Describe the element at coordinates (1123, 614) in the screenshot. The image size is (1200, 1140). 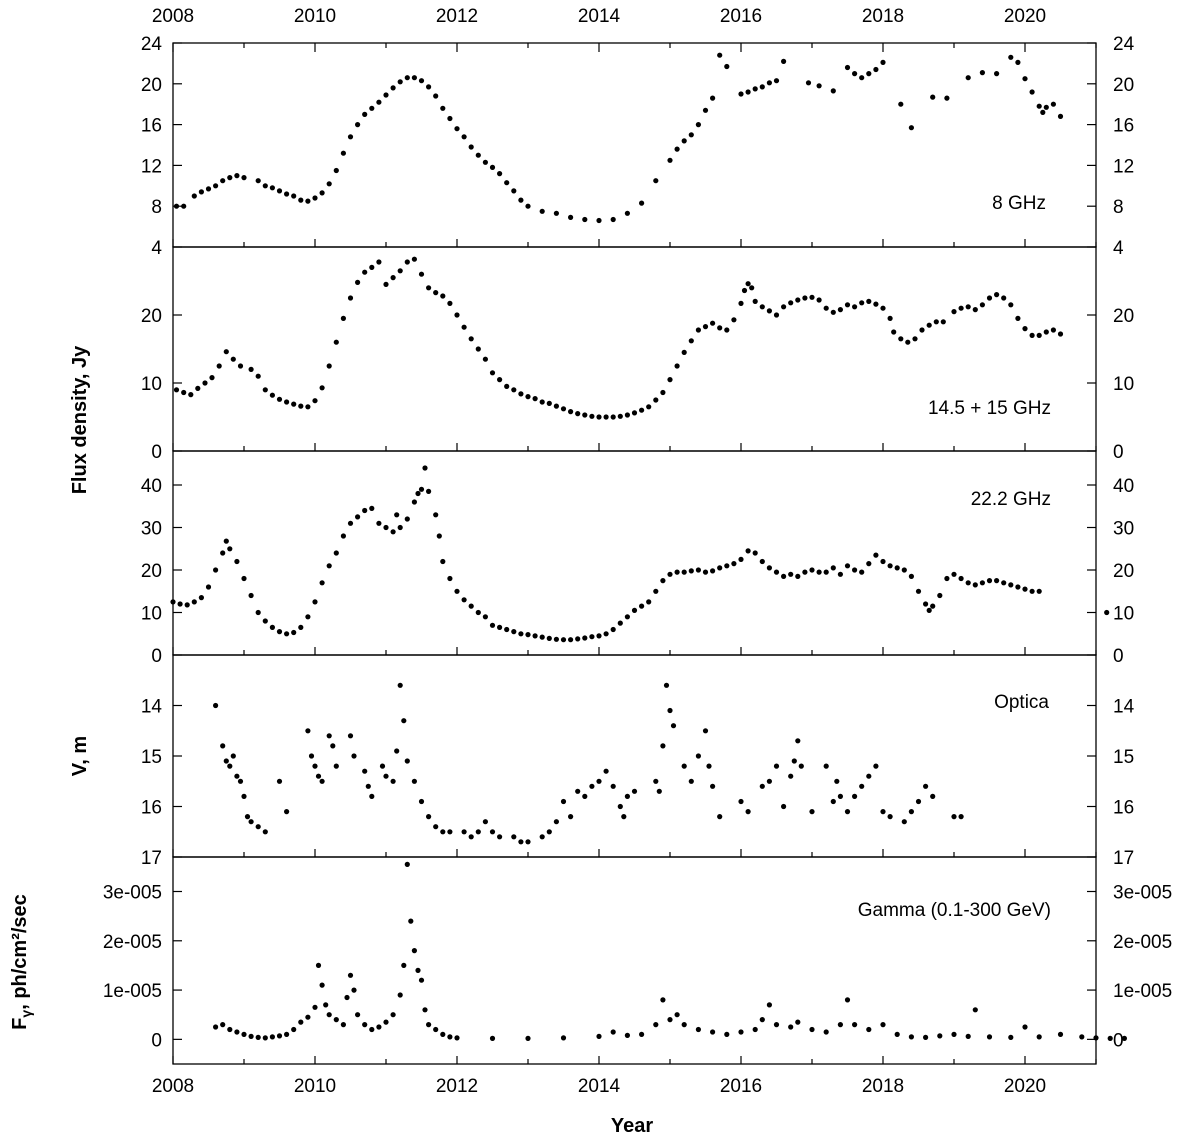
I see `y-tick-label-right: 10` at that location.